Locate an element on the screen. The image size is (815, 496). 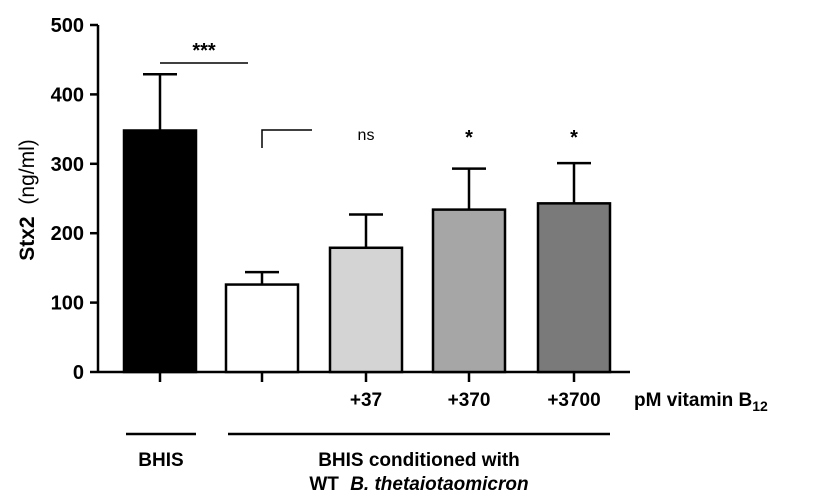
y-ticks: 0 100 200 300 400 500 is located at coordinates (74, 199).